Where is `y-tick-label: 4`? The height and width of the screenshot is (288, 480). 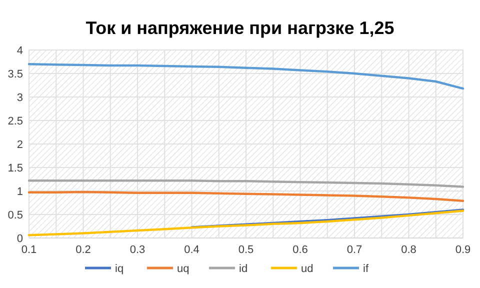
y-tick-label: 4 is located at coordinates (19, 50).